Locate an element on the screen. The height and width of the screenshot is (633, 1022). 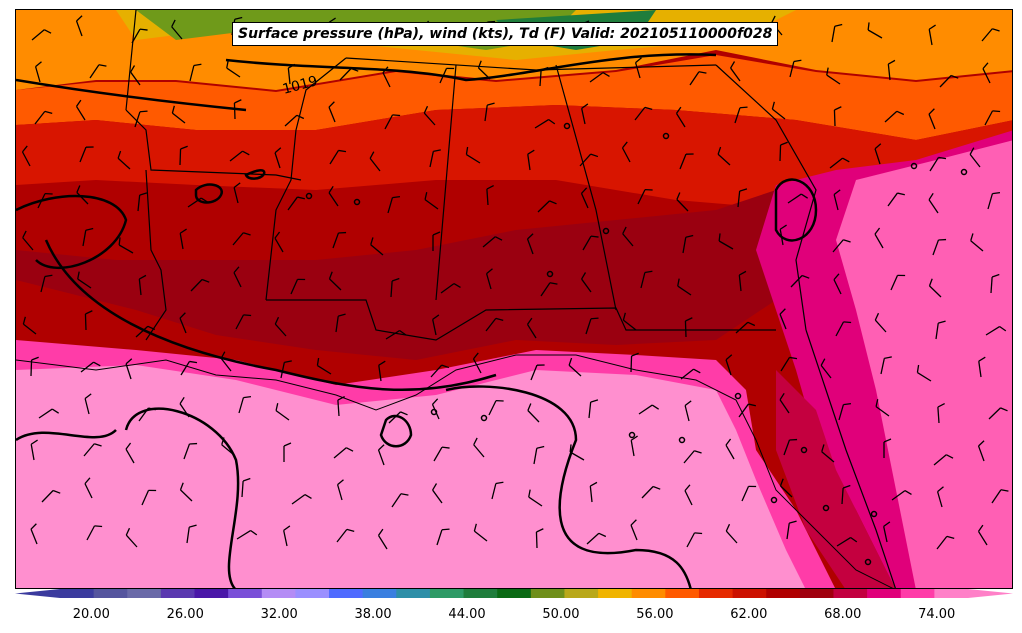
colorbar-tick-label: 38.00 is located at coordinates (373, 614).